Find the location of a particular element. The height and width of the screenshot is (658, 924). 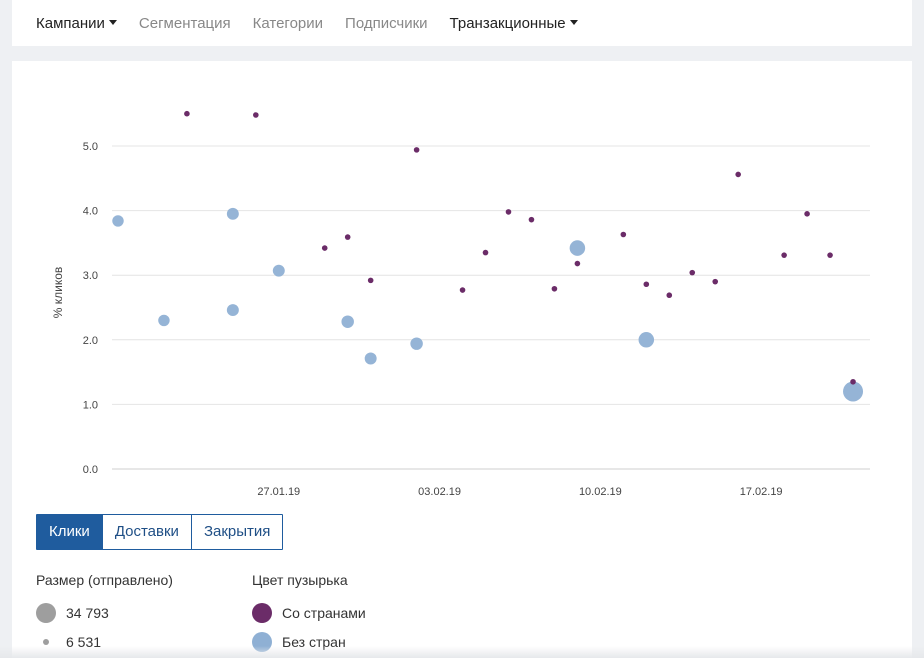

tab-deliveries: Доставки is located at coordinates (146, 532).